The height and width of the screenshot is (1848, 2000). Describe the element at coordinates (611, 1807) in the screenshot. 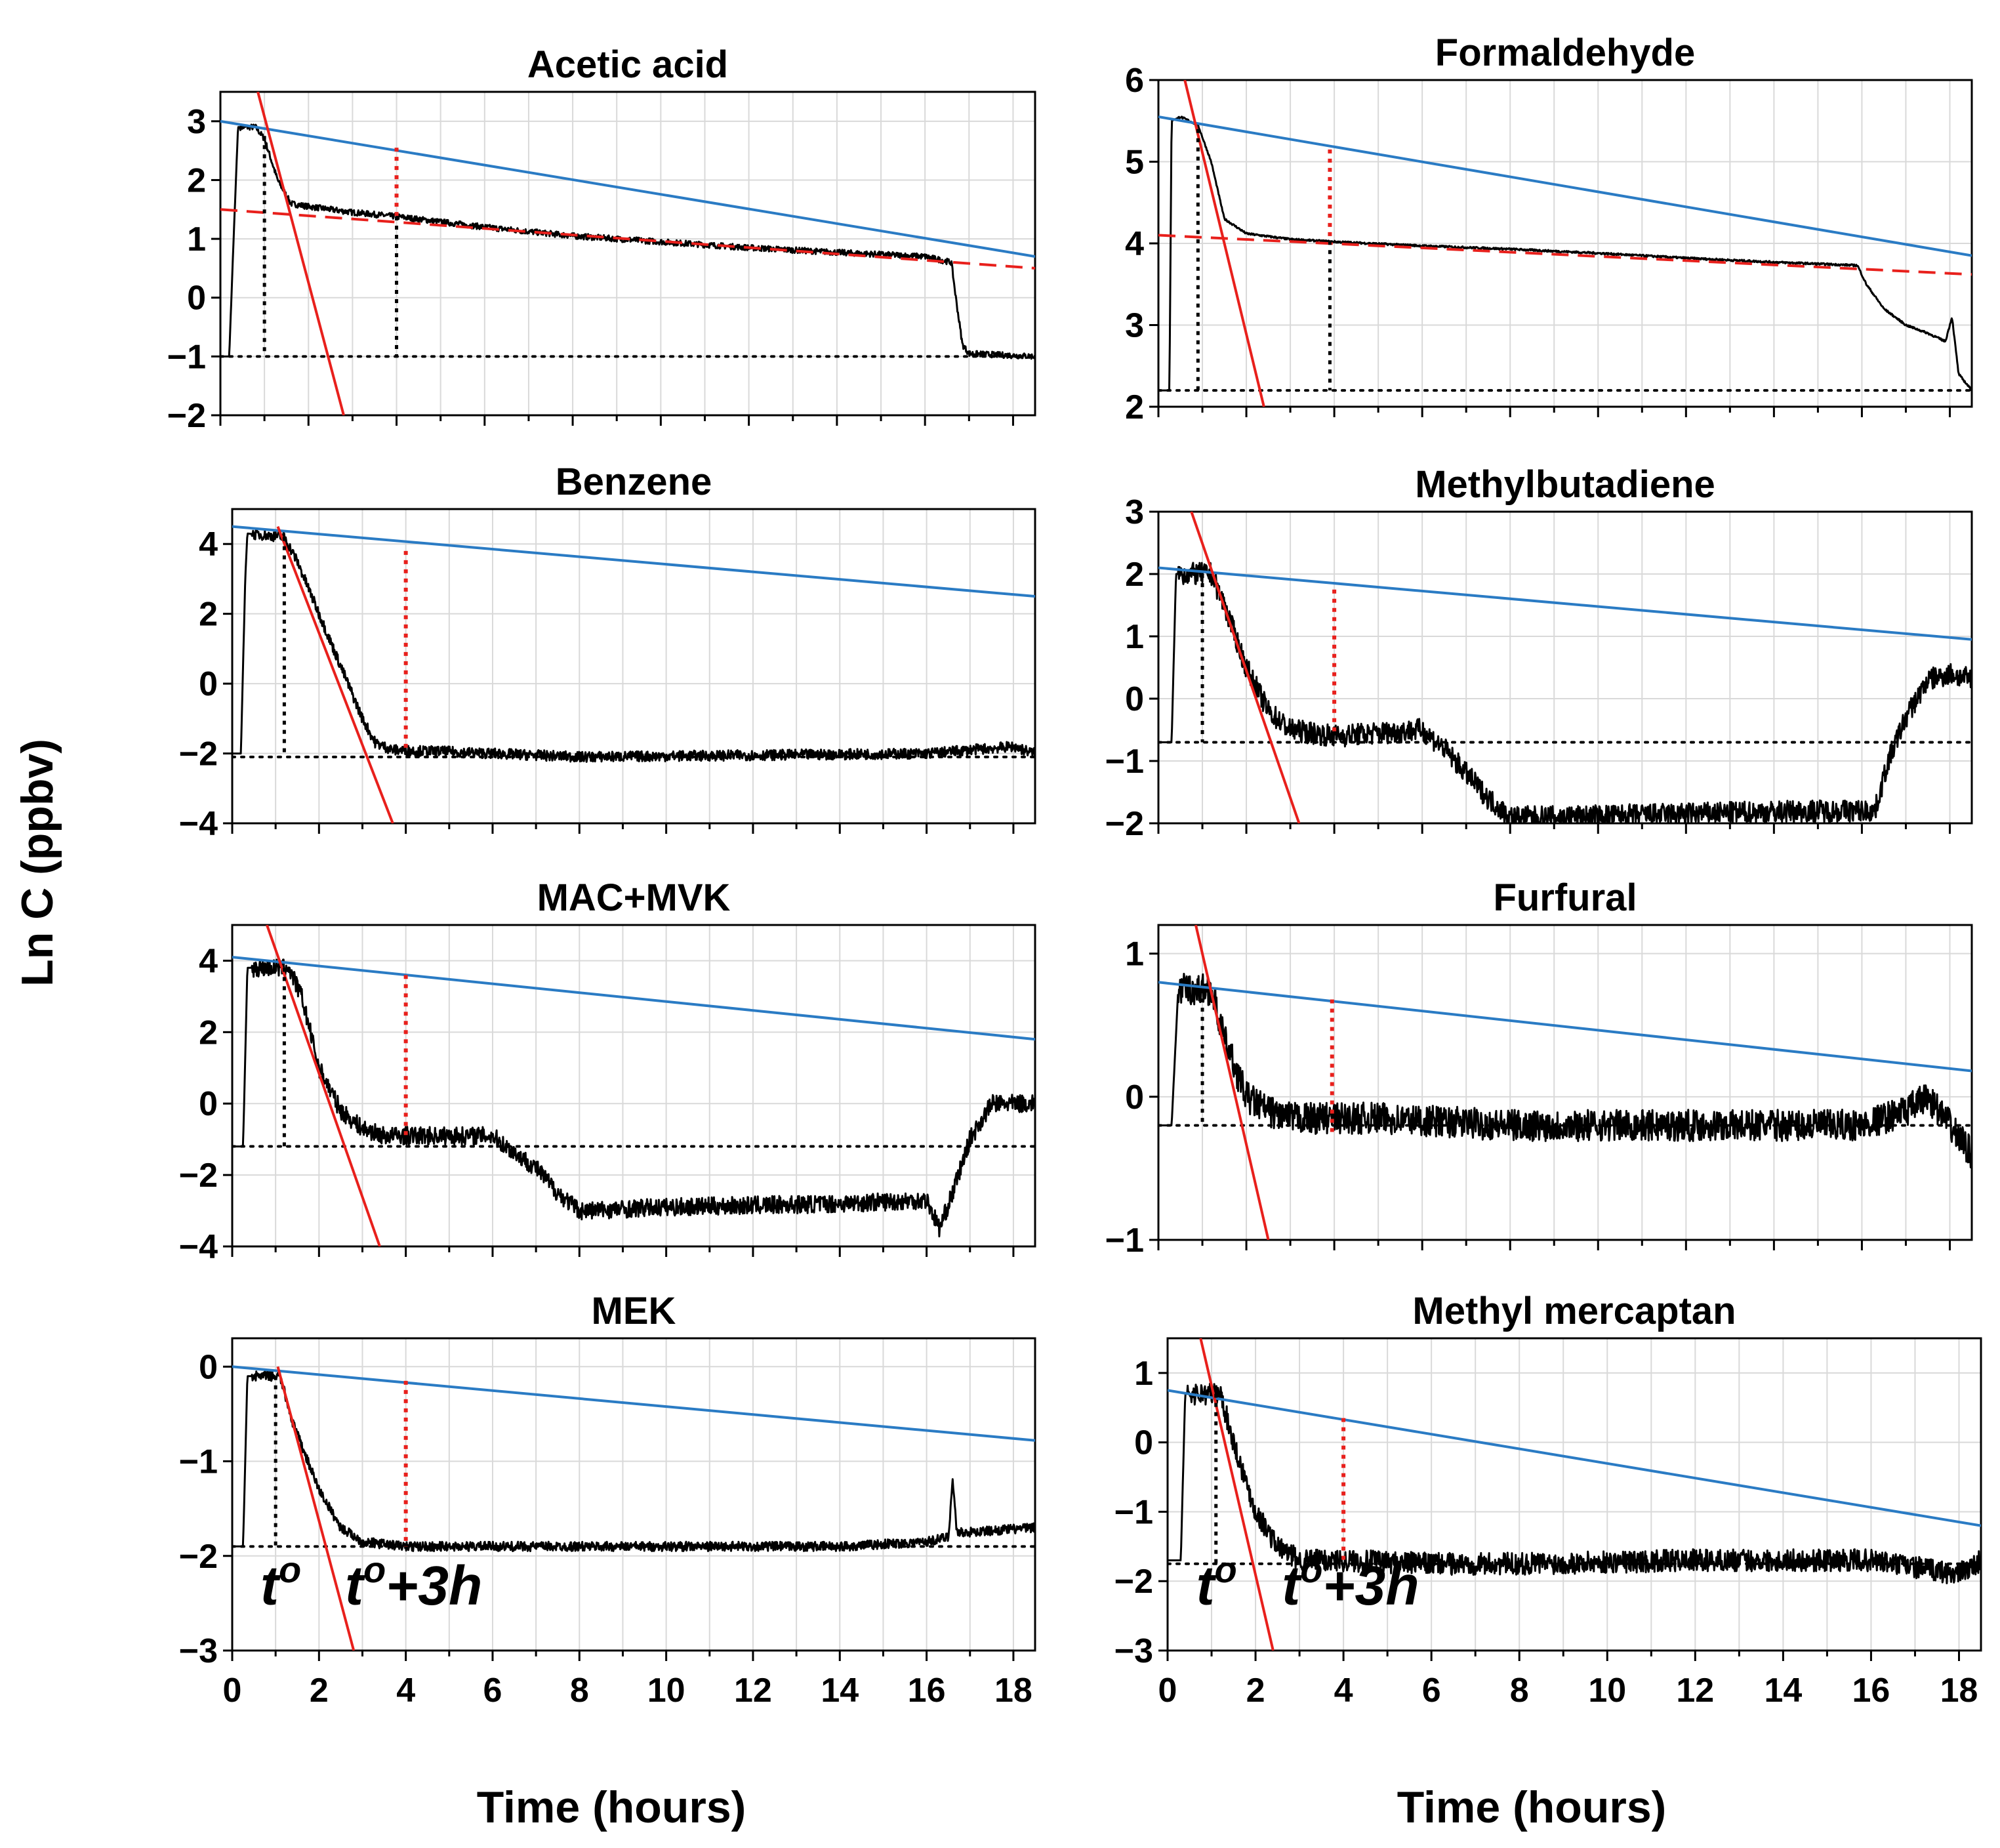

I see `x-axis-label-left: Time (hours)` at that location.